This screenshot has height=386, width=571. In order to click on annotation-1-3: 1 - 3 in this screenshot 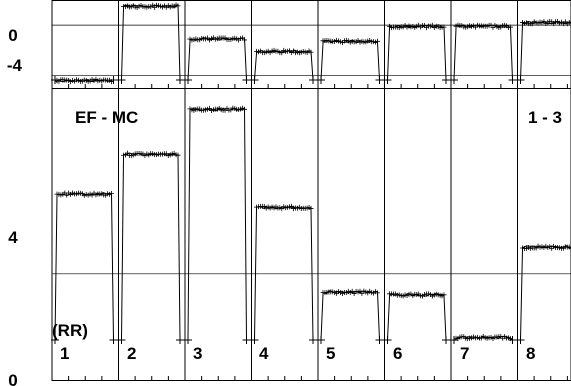, I will do `click(545, 117)`.